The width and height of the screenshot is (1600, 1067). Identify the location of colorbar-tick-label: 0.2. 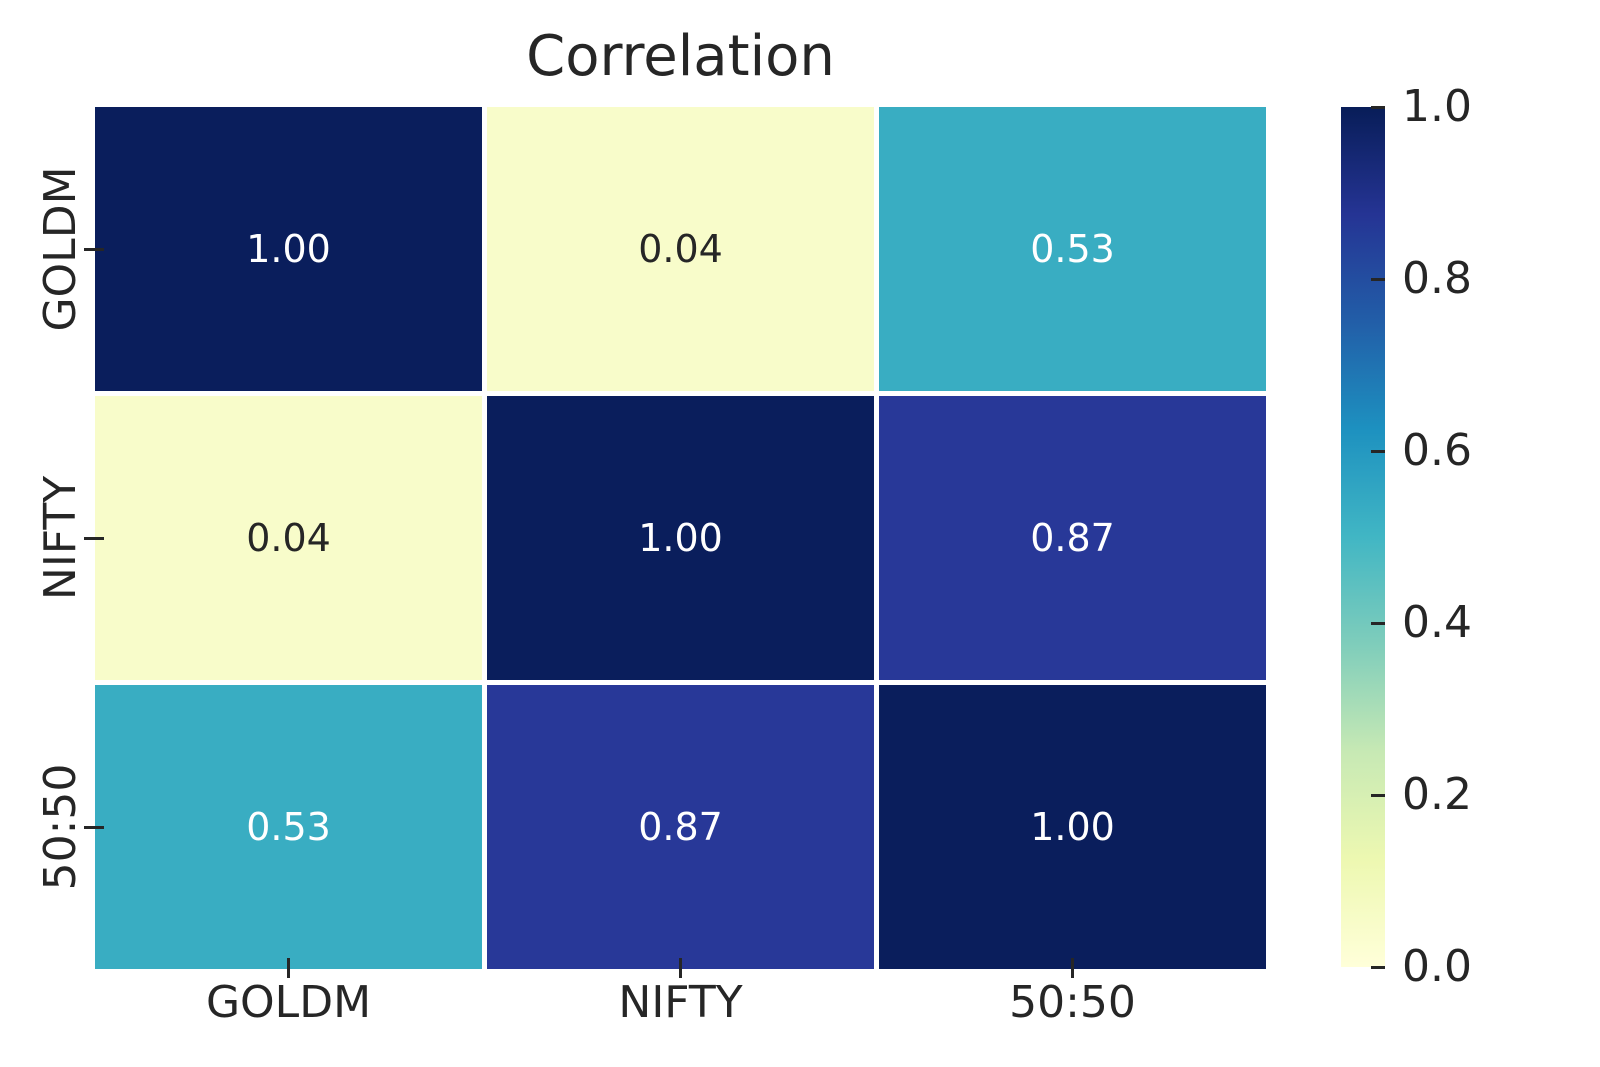
(1437, 794).